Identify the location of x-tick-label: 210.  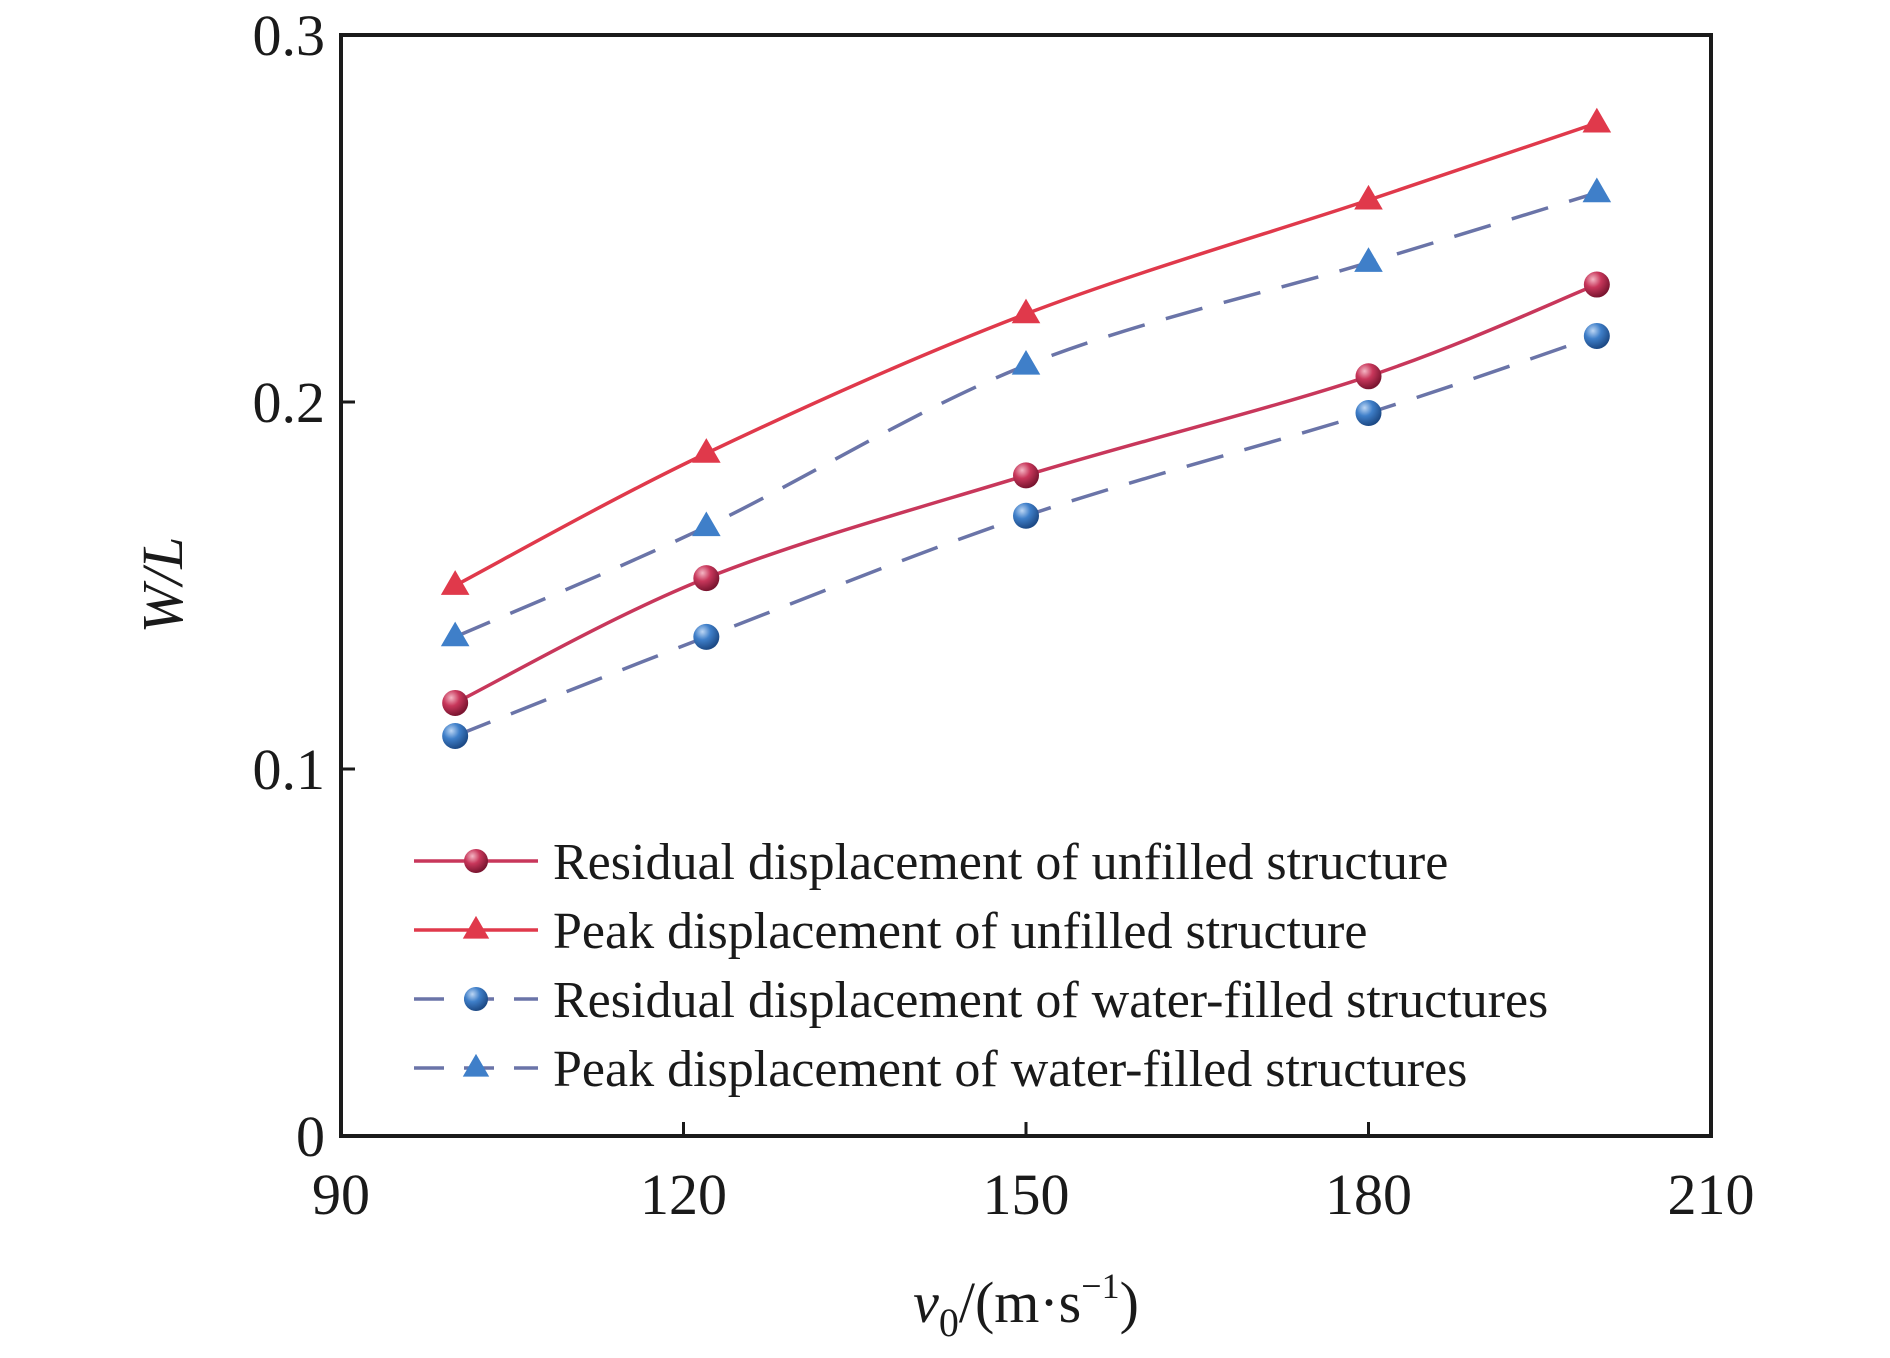
(1711, 1194).